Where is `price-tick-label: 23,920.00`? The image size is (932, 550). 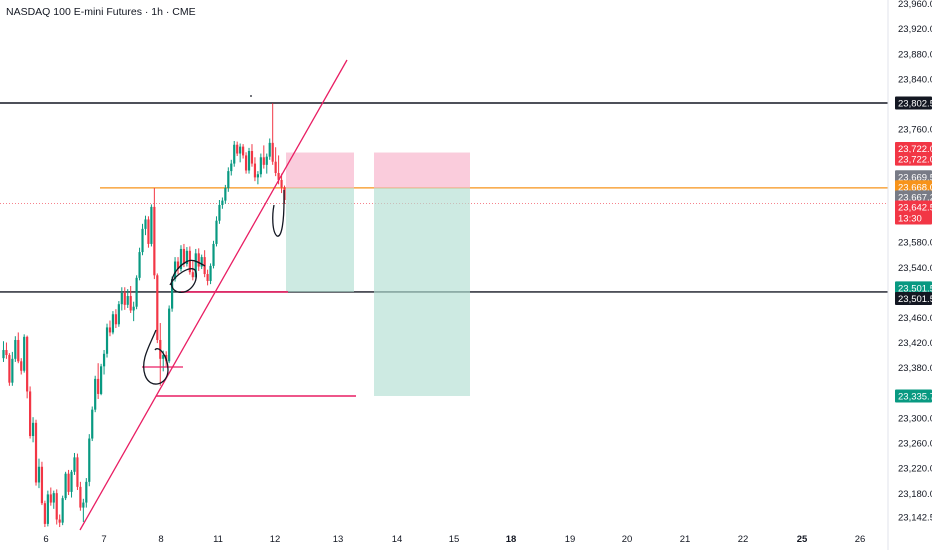 price-tick-label: 23,920.00 is located at coordinates (915, 29).